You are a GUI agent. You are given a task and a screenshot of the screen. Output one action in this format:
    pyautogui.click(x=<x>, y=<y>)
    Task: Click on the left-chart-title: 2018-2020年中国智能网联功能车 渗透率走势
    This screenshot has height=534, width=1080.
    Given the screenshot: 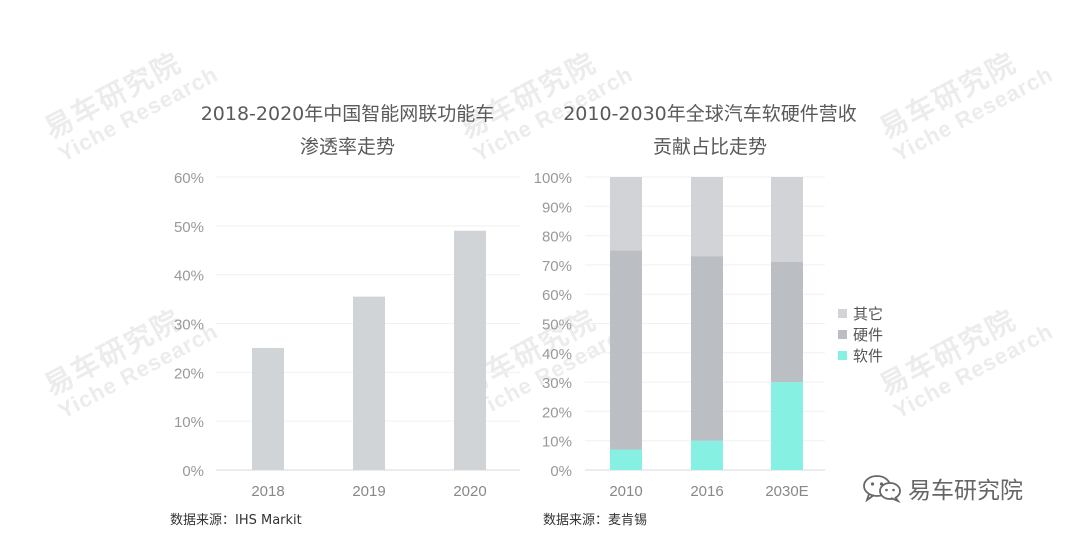 What is the action you would take?
    pyautogui.click(x=347, y=131)
    